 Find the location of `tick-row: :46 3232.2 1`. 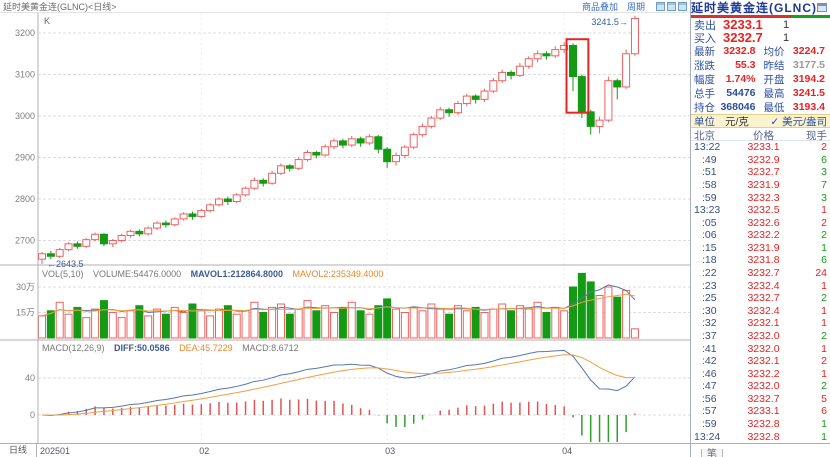

tick-row: :46 3232.2 1 is located at coordinates (760, 373).